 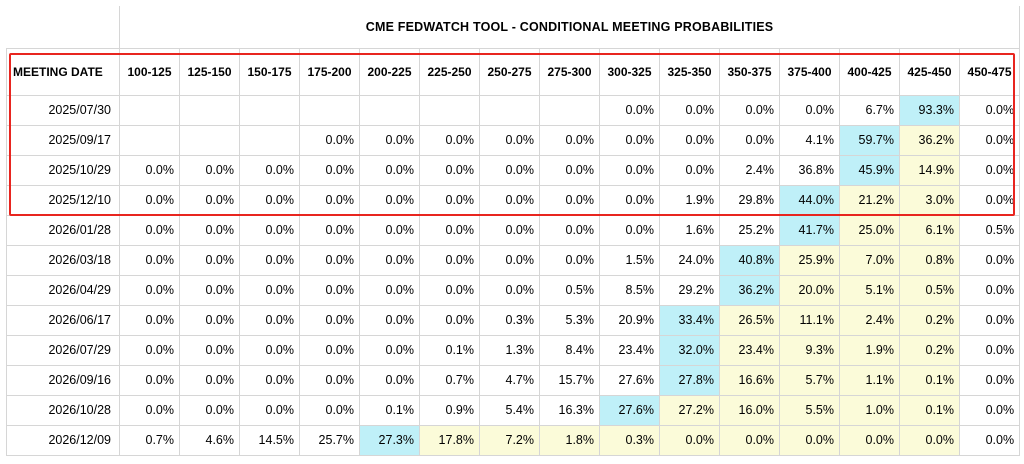 I want to click on column-header: 375-400, so click(x=809, y=72).